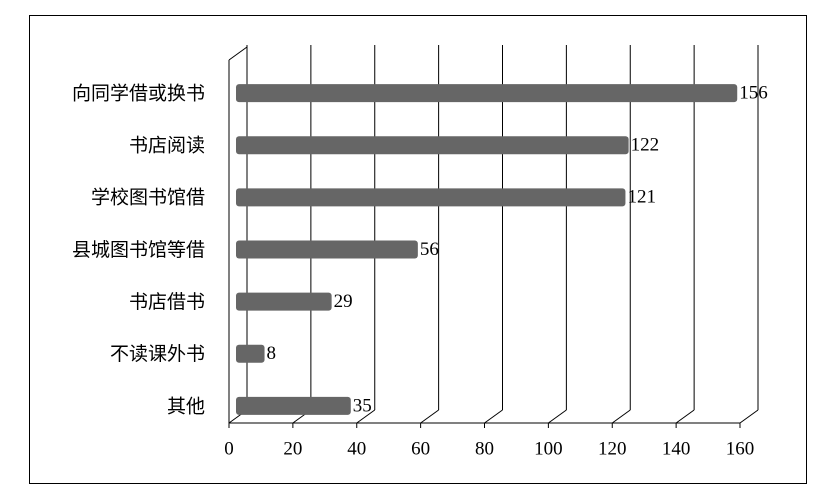  What do you see at coordinates (167, 146) in the screenshot?
I see `y-tick-label: 书店阅读` at bounding box center [167, 146].